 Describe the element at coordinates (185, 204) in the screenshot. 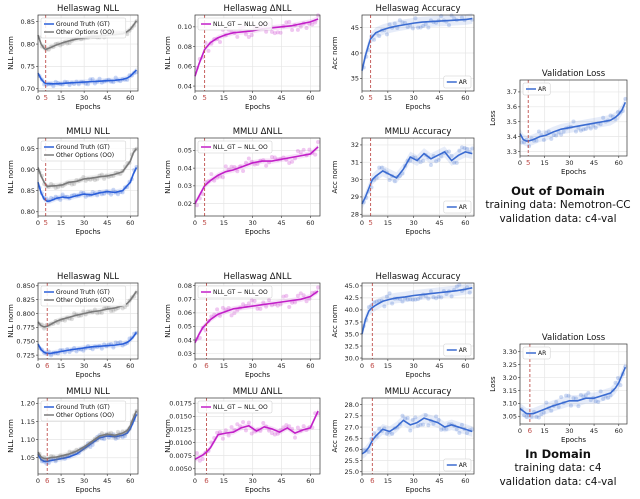

I see `y-tick-label: 0.02` at that location.